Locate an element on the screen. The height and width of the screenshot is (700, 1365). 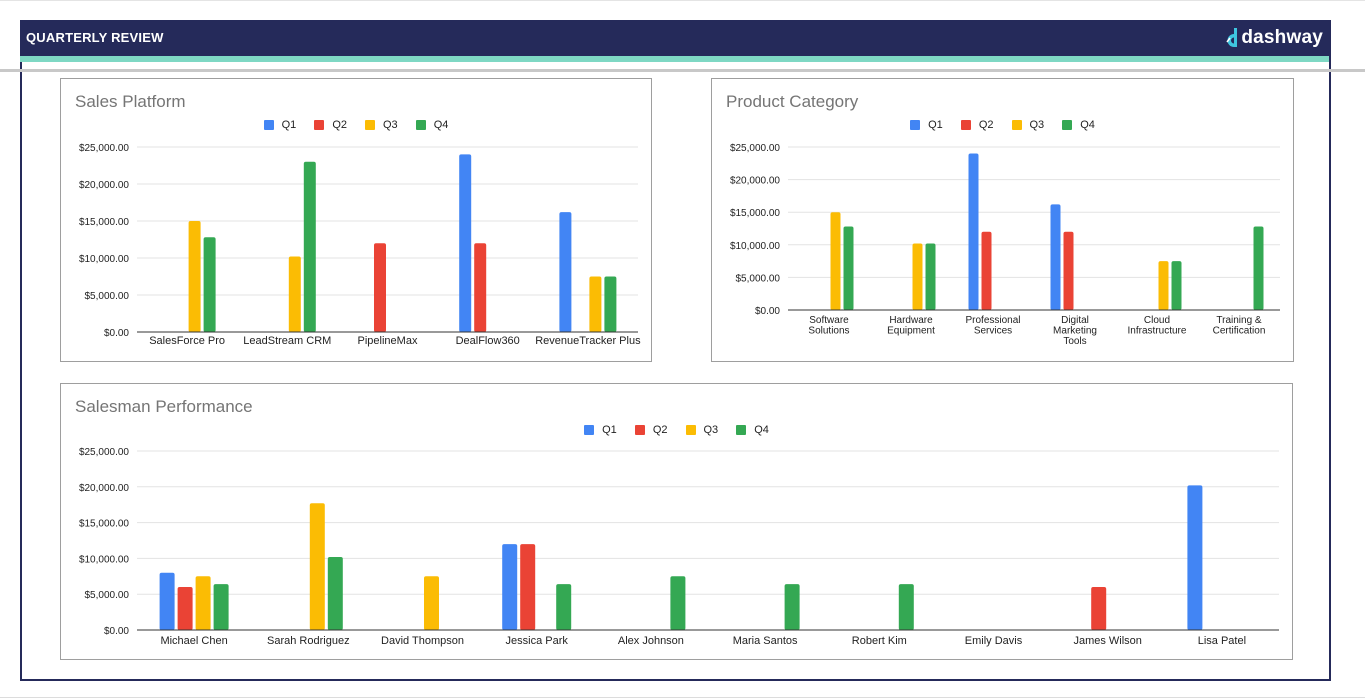
x-category-label: DealFlow360 is located at coordinates (488, 341).